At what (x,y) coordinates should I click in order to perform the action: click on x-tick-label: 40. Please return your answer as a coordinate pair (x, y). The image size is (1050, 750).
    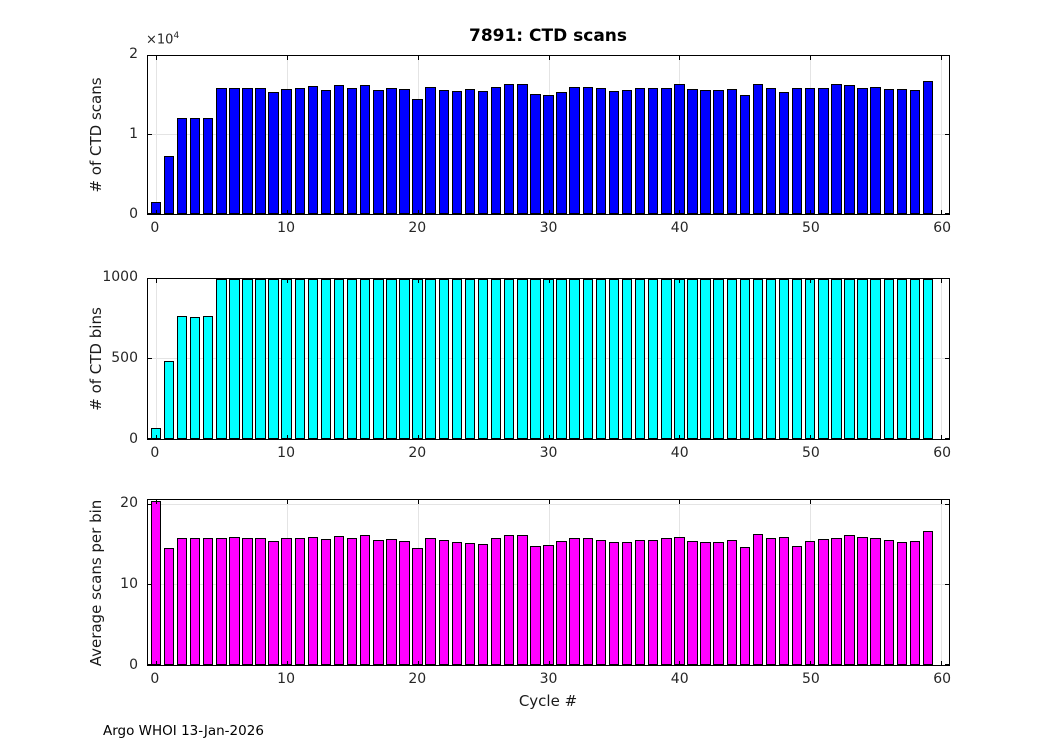
    Looking at the image, I should click on (679, 679).